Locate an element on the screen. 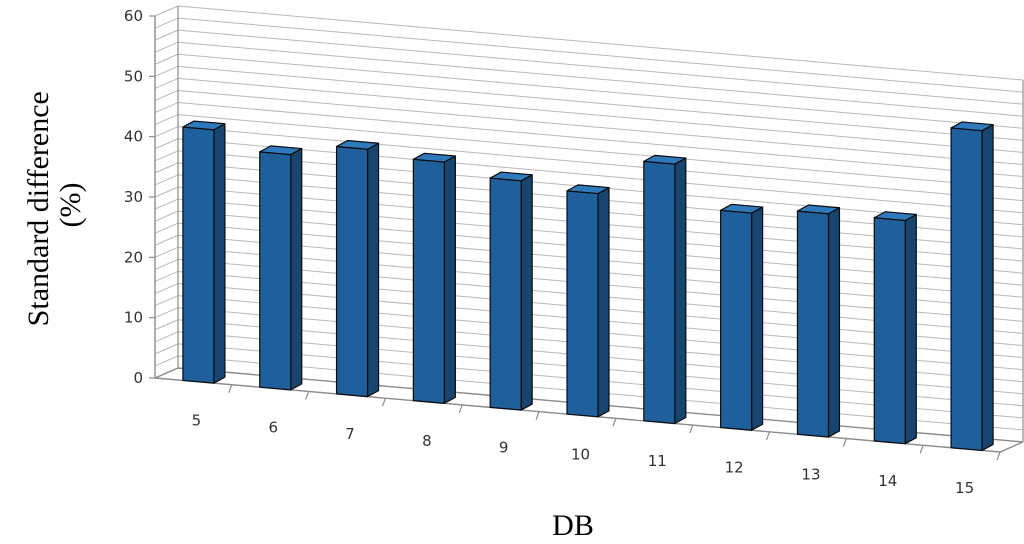 The image size is (1024, 544). x-tick-label: 9 is located at coordinates (504, 448).